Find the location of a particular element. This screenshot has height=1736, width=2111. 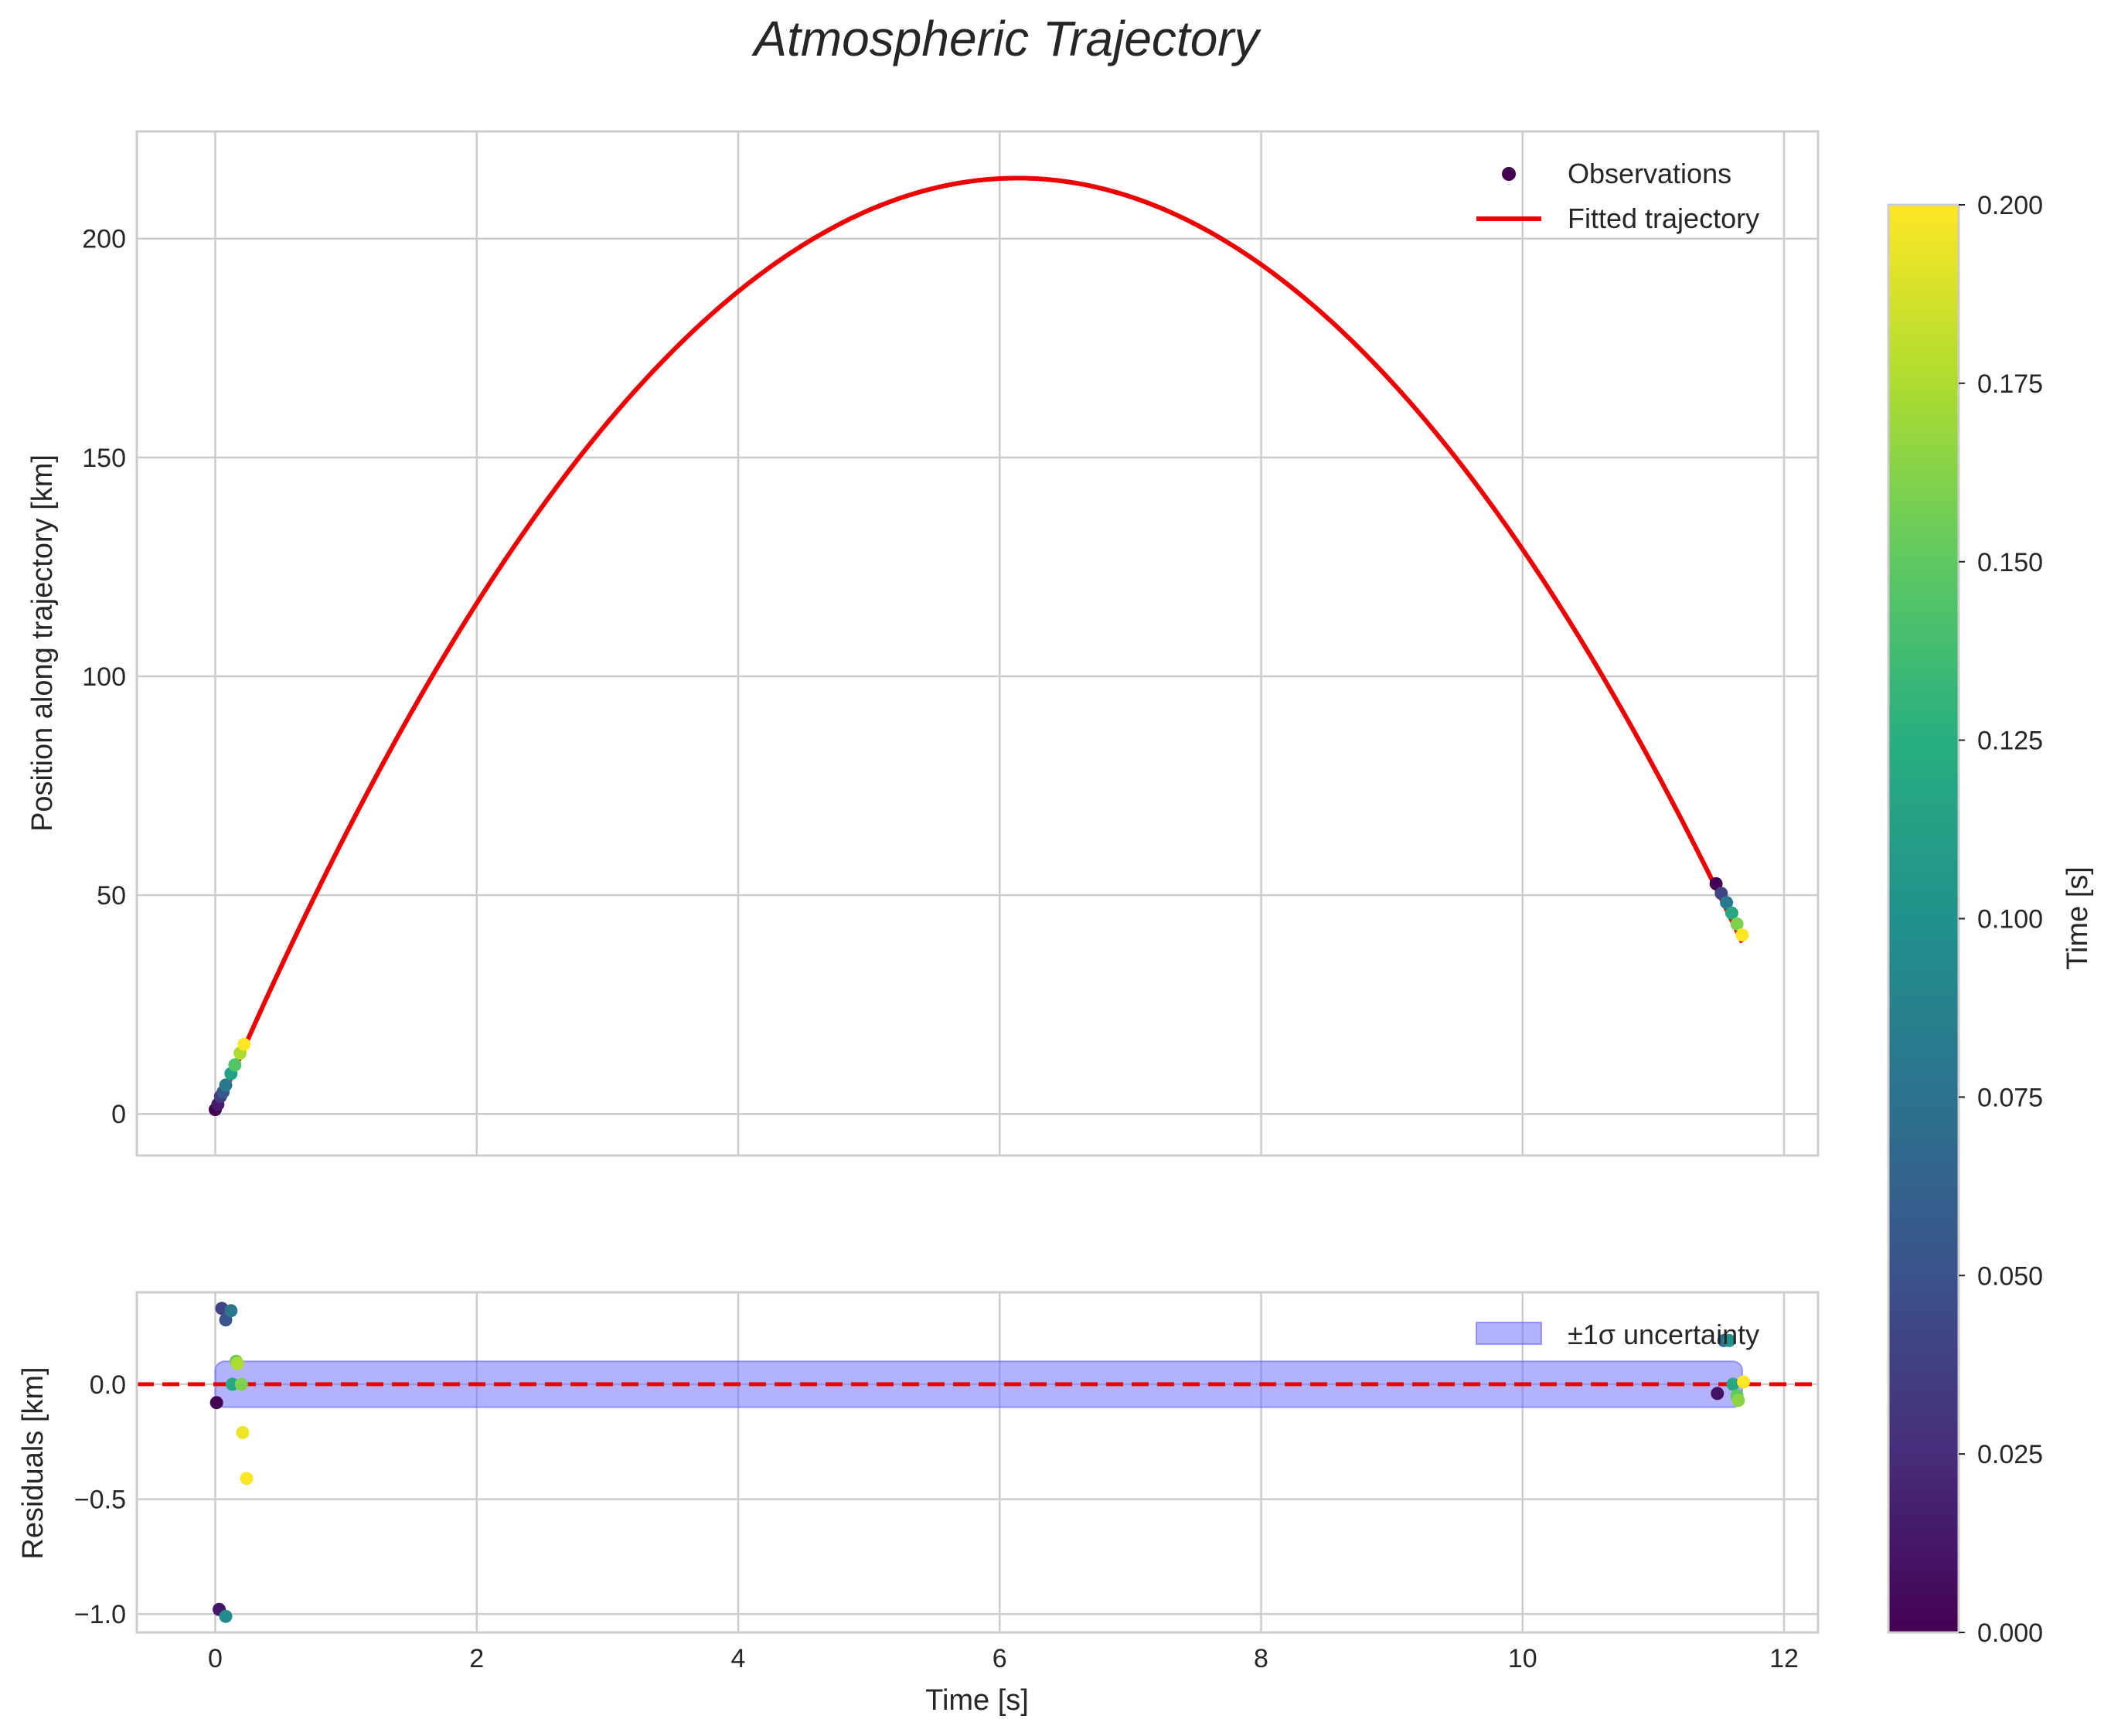

legend-fit-label: Fitted trajectory is located at coordinates (1663, 219).